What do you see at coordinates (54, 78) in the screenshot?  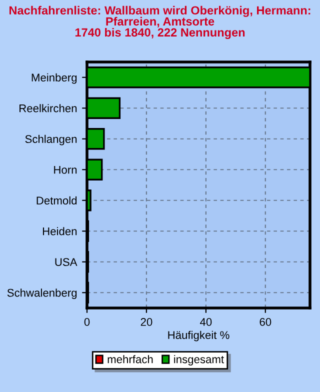 I see `y-tick-label: Meinberg` at bounding box center [54, 78].